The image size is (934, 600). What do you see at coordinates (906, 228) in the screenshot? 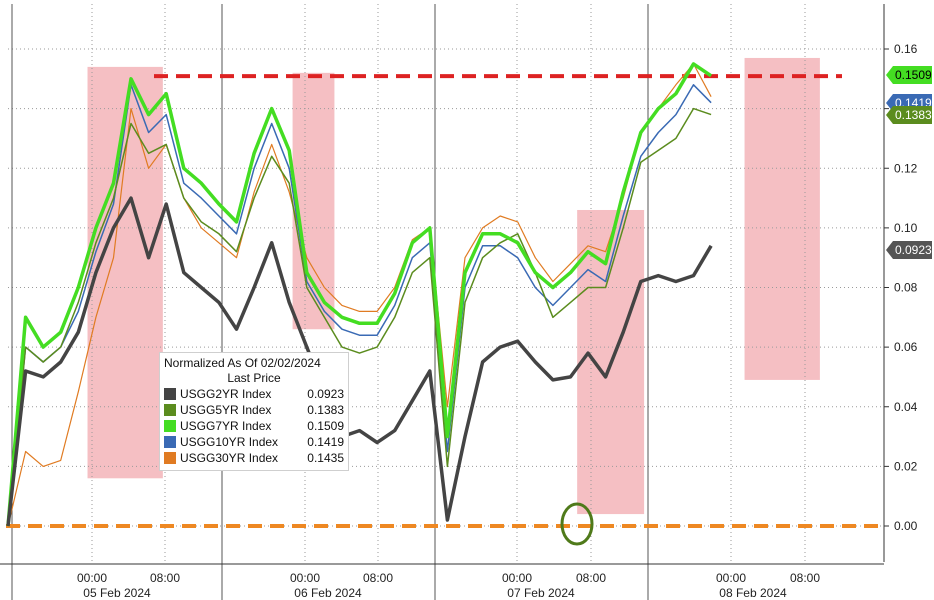
I see `y-tick-label: 0.10` at bounding box center [906, 228].